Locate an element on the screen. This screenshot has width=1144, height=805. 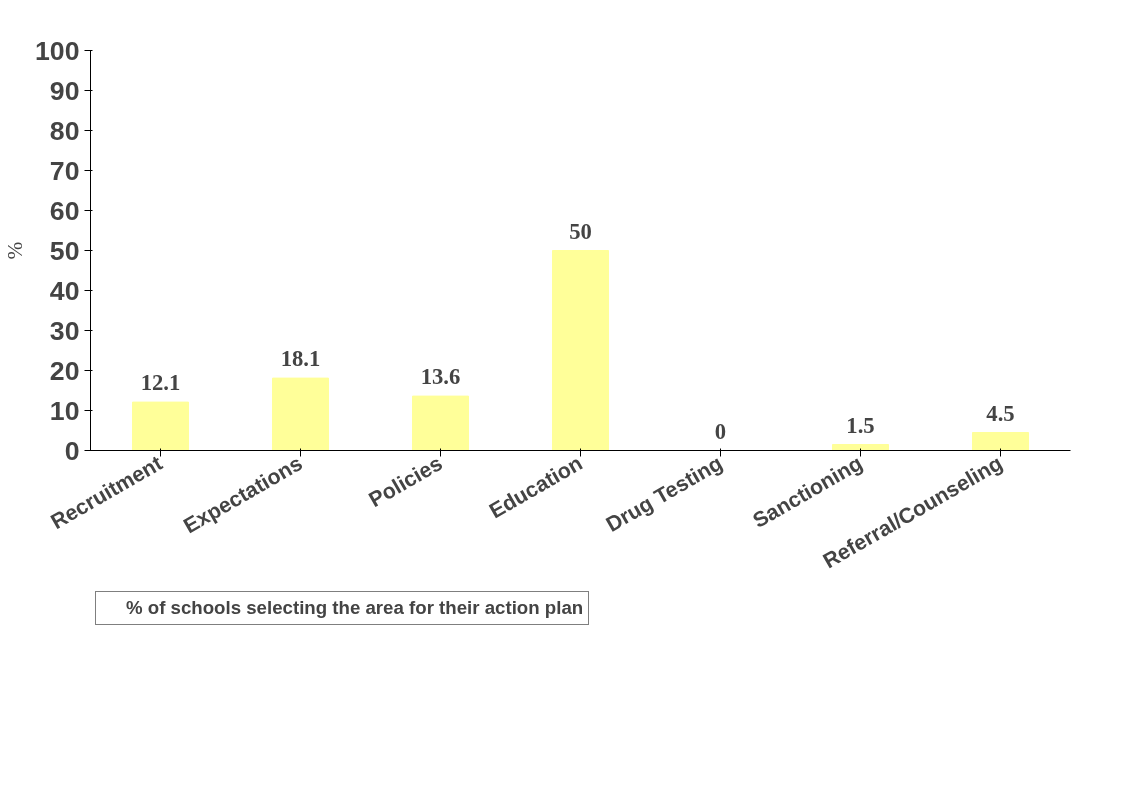
y-tick-label: 10 is located at coordinates (64, 410).